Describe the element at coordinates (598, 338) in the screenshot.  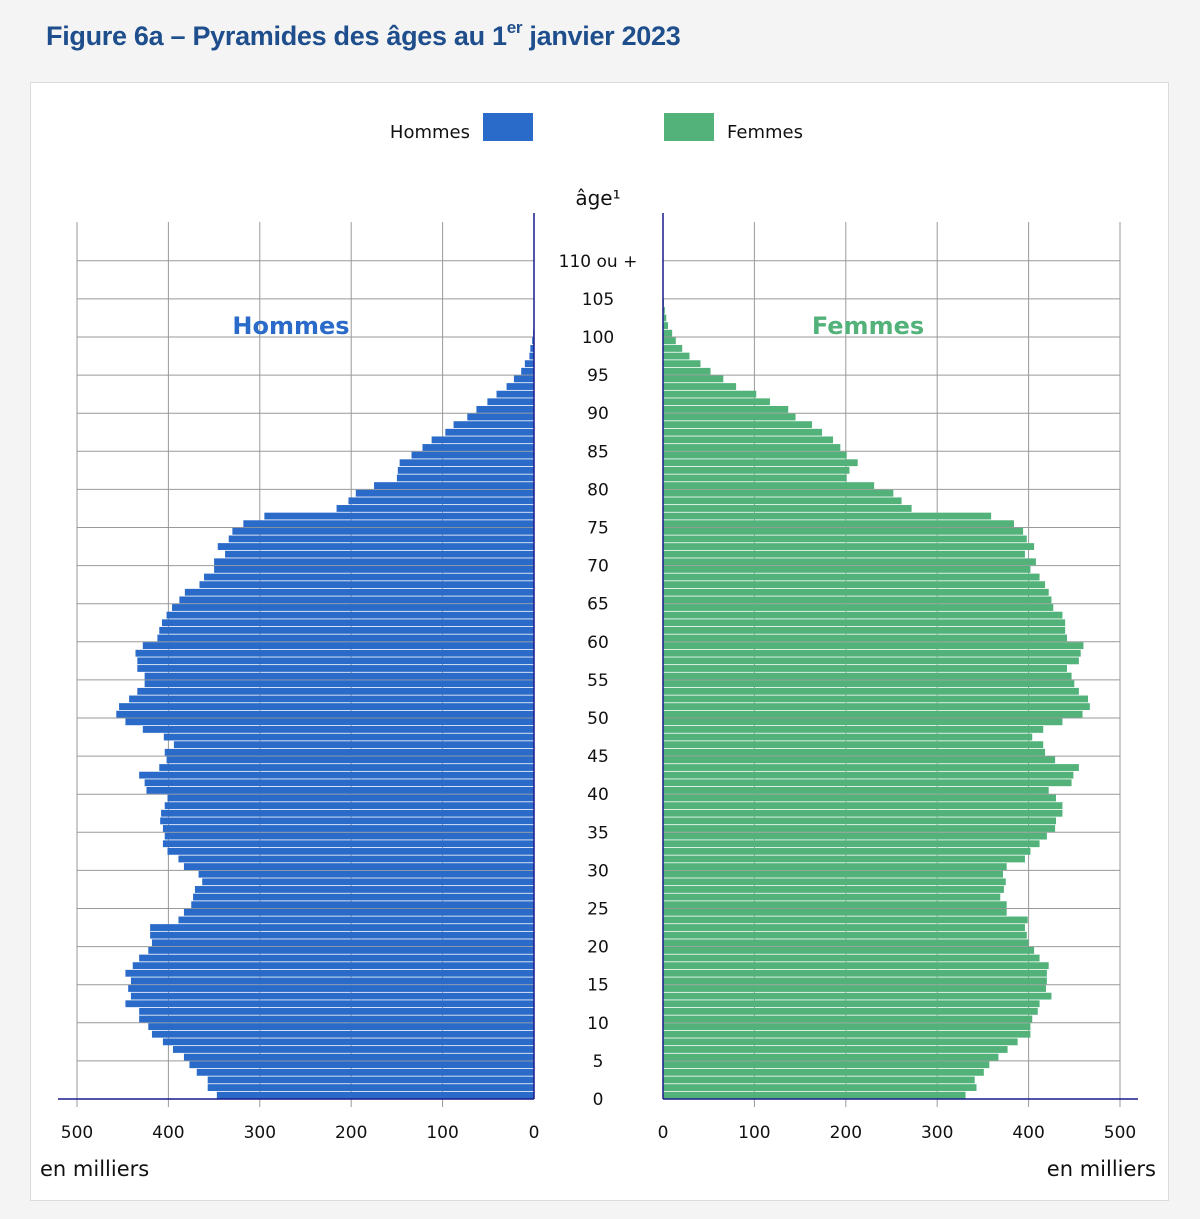
I see `age-tick-label: 100` at that location.